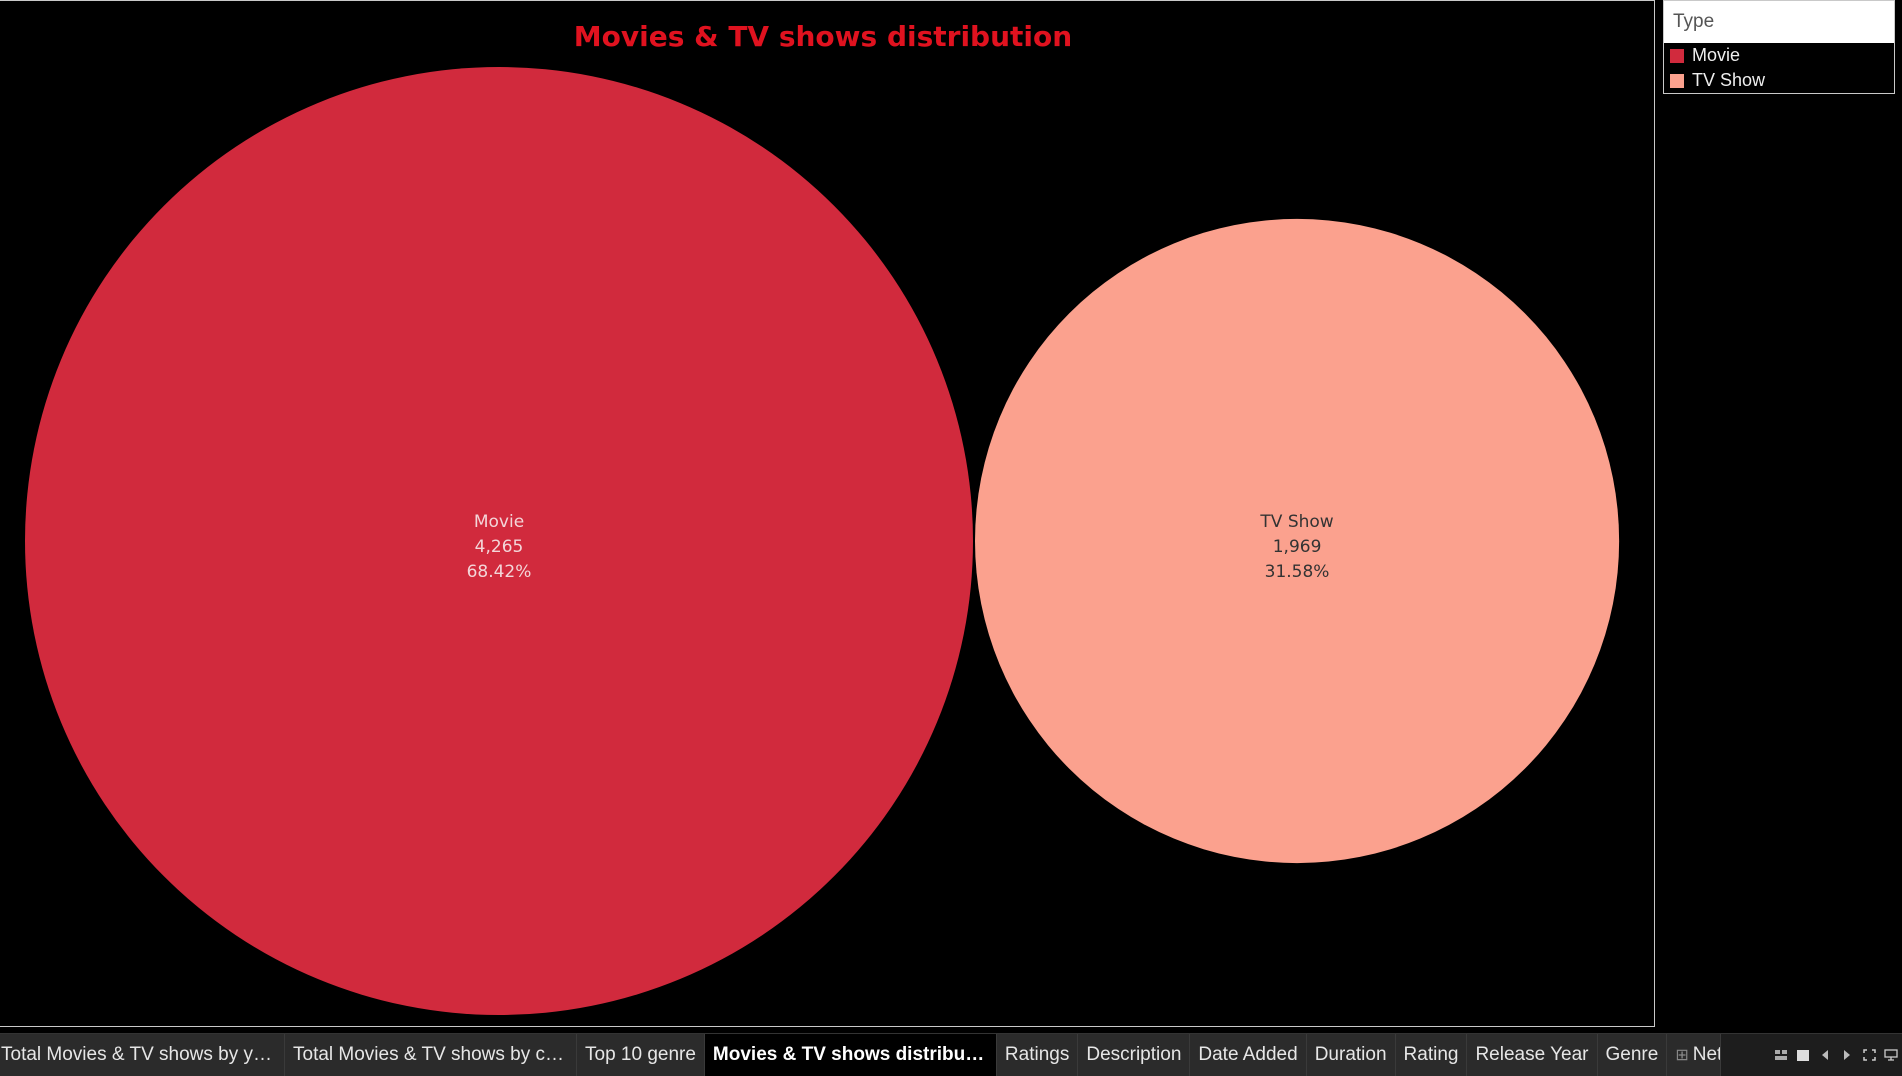 The width and height of the screenshot is (1902, 1076). Describe the element at coordinates (823, 36) in the screenshot. I see `chart-title: Movies & TV shows distribution` at that location.